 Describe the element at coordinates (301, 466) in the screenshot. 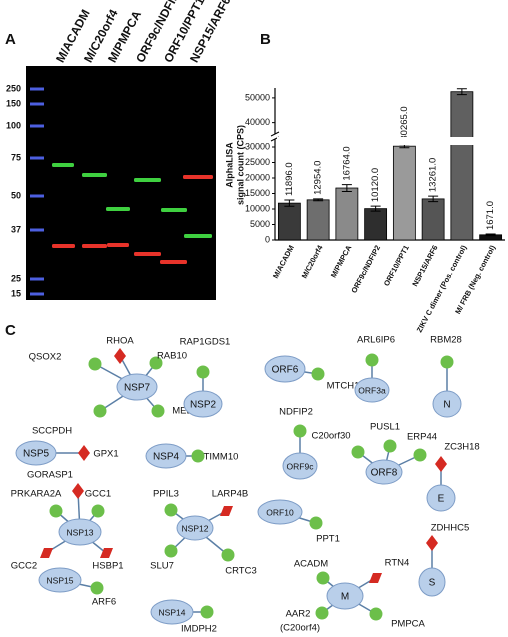

I see `hub-label: ORF9c` at that location.